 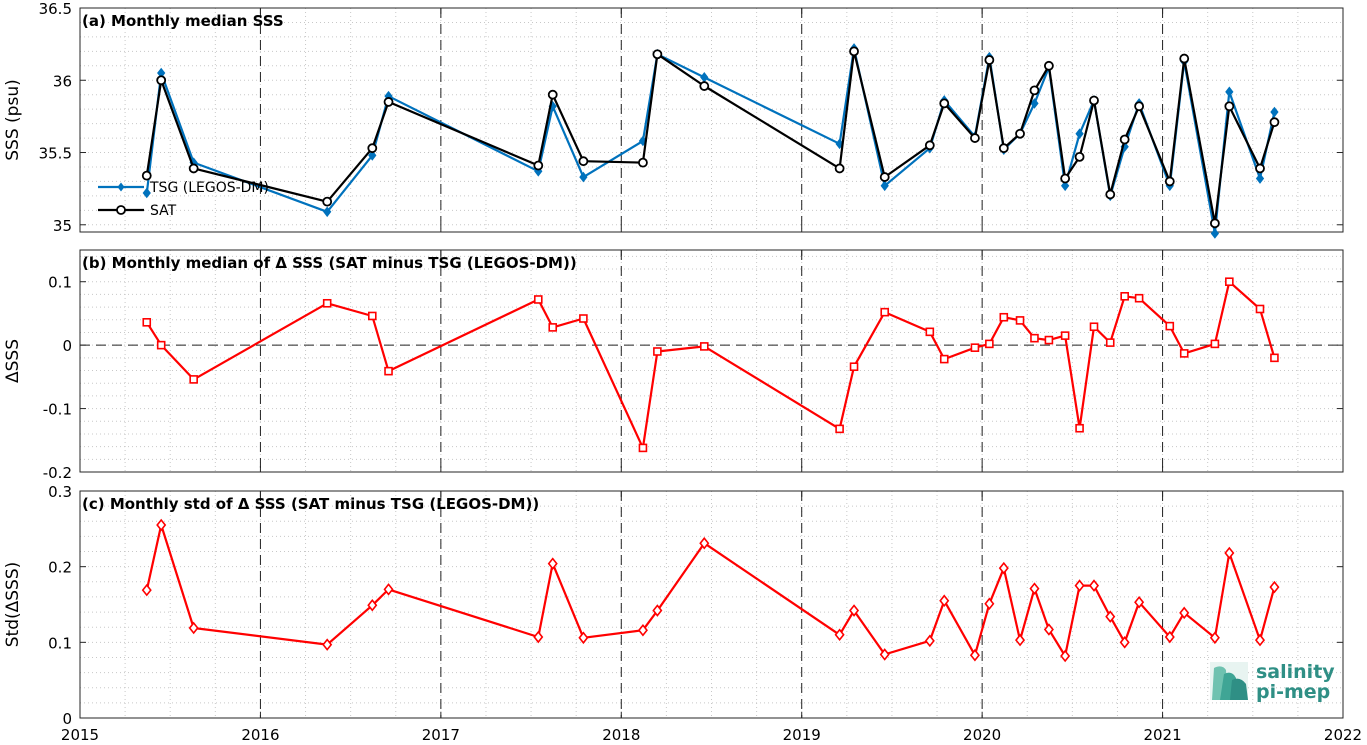 I want to click on y-tick-label: 0.3, so click(x=60, y=492).